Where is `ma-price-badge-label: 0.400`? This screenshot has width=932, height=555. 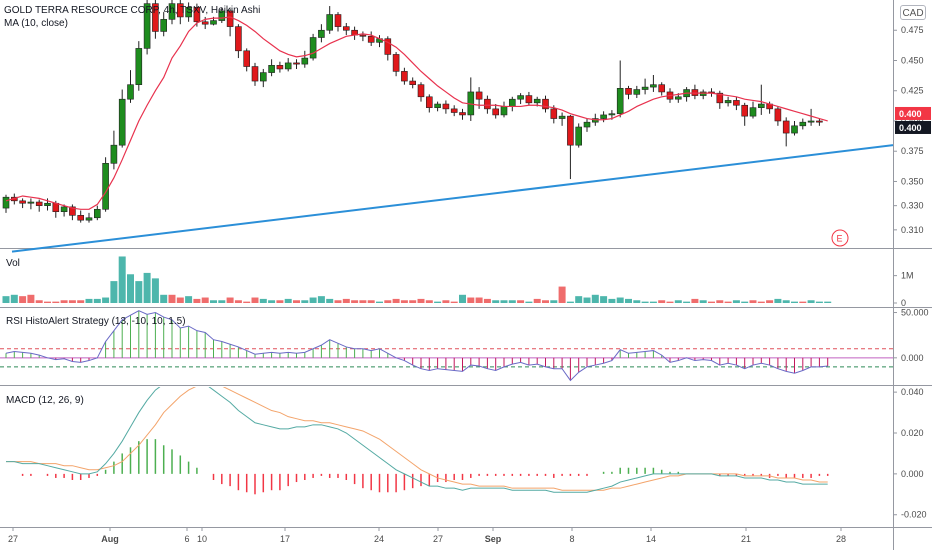 ma-price-badge-label: 0.400 is located at coordinates (910, 114).